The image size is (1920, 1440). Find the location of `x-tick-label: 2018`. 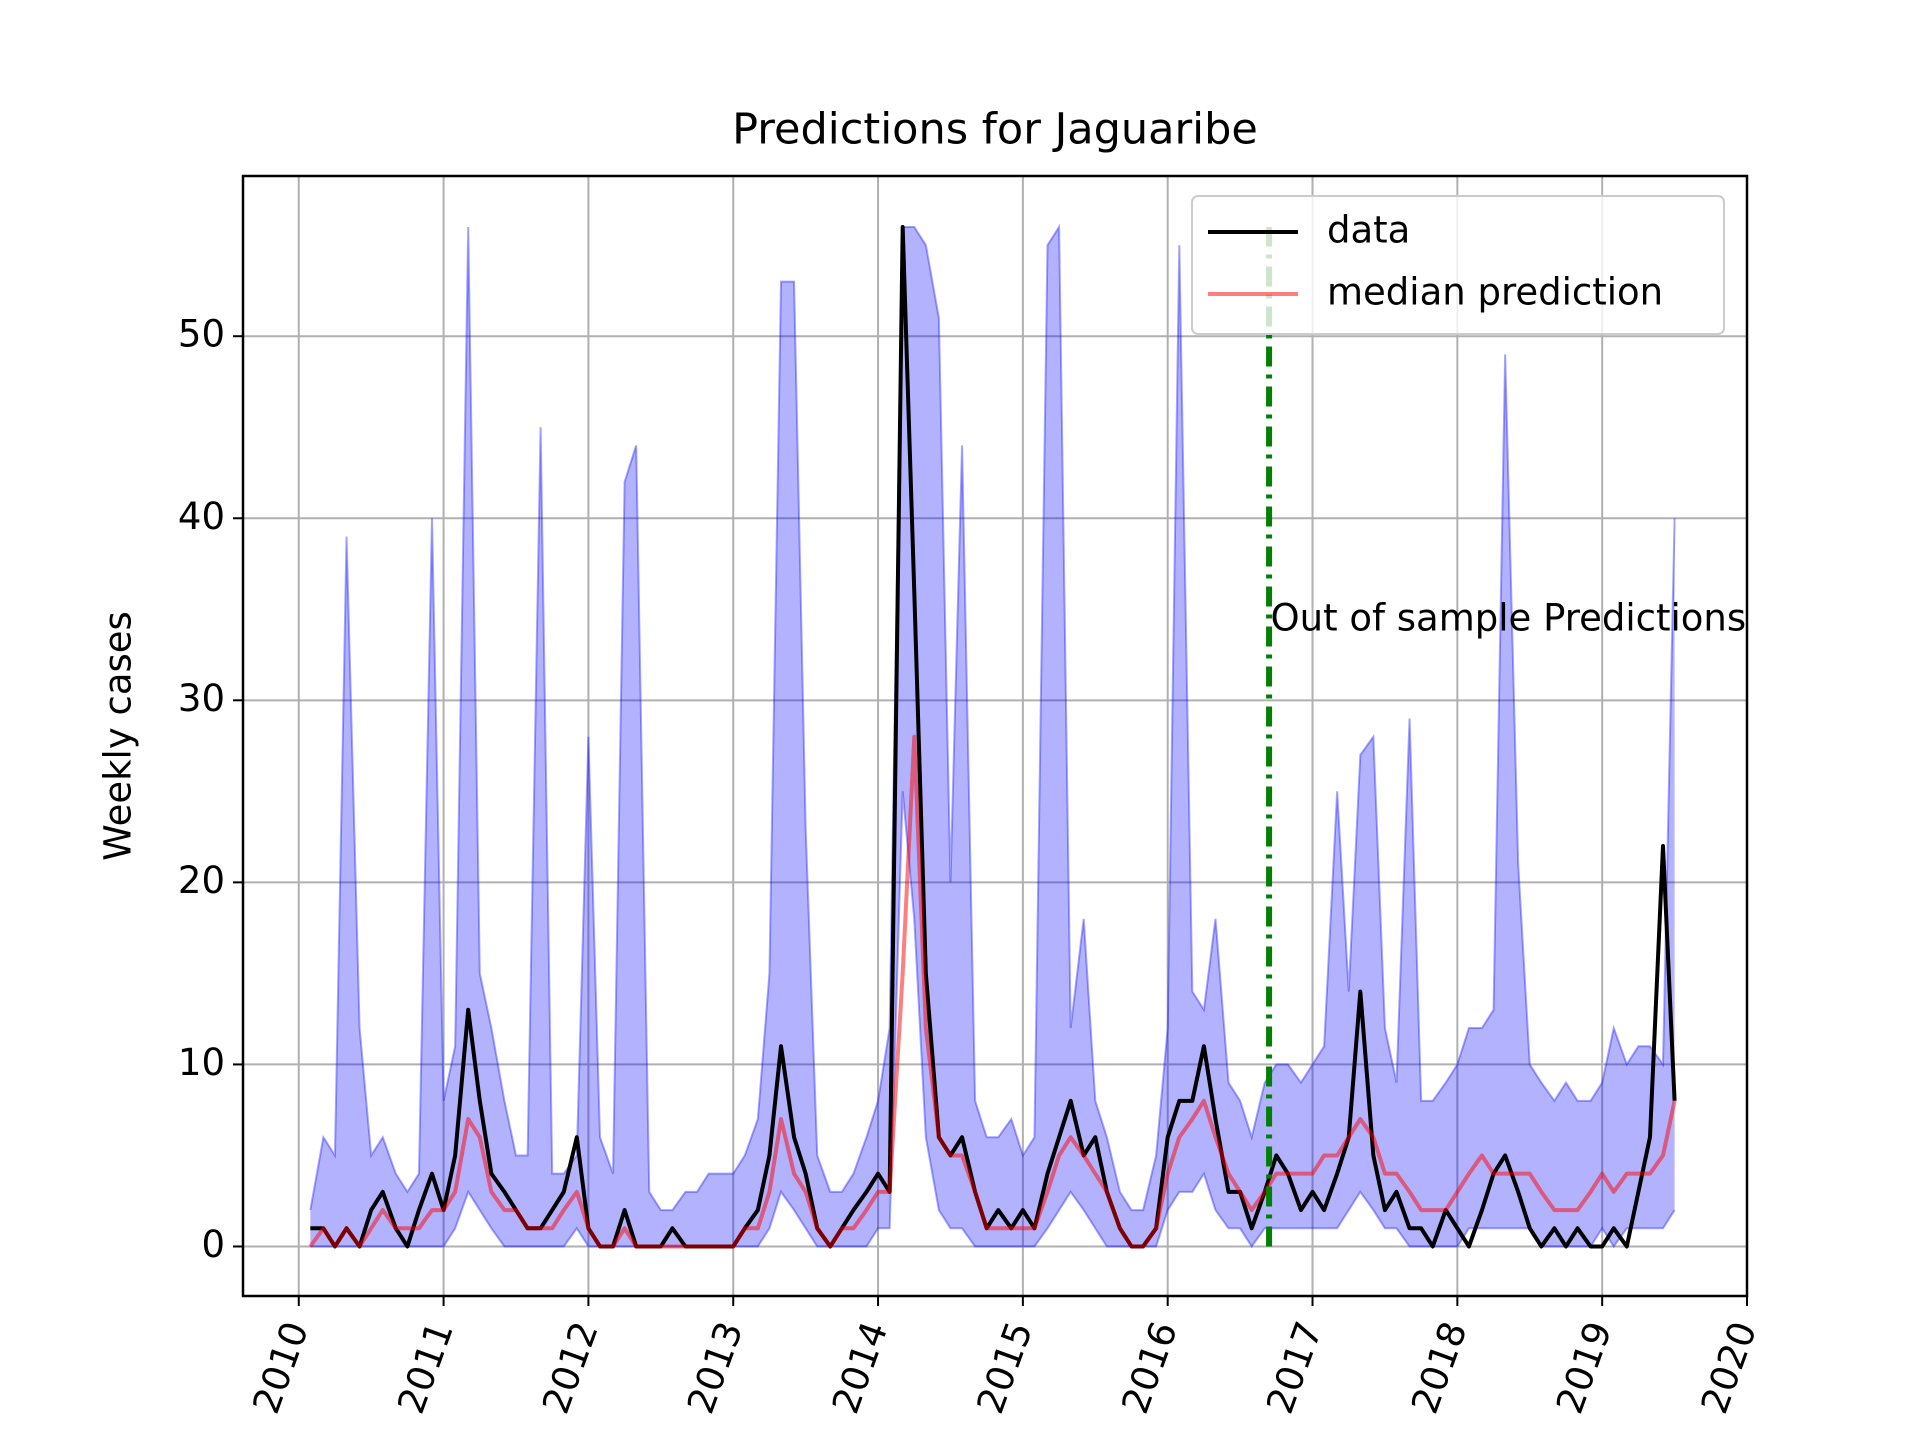

x-tick-label: 2018 is located at coordinates (1439, 1367).